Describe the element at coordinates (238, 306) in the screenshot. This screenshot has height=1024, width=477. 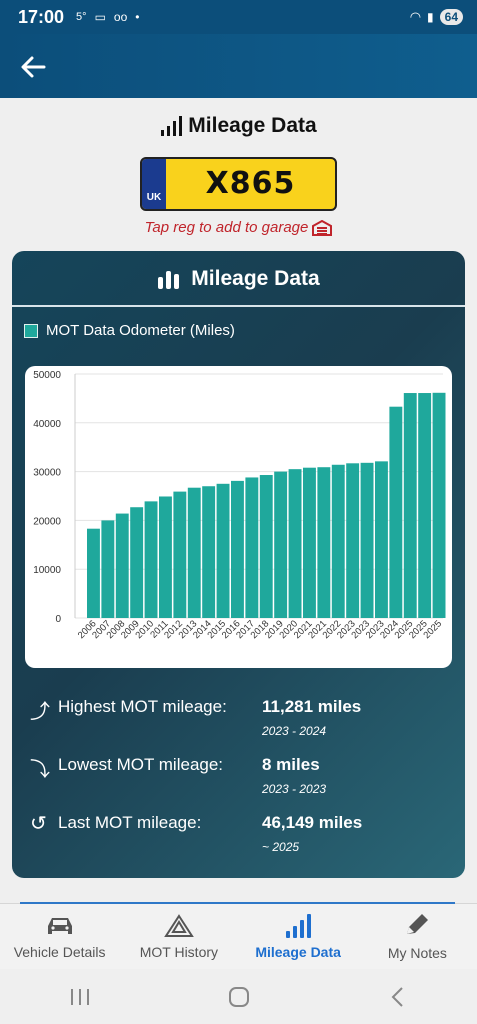
I see `card-divider` at that location.